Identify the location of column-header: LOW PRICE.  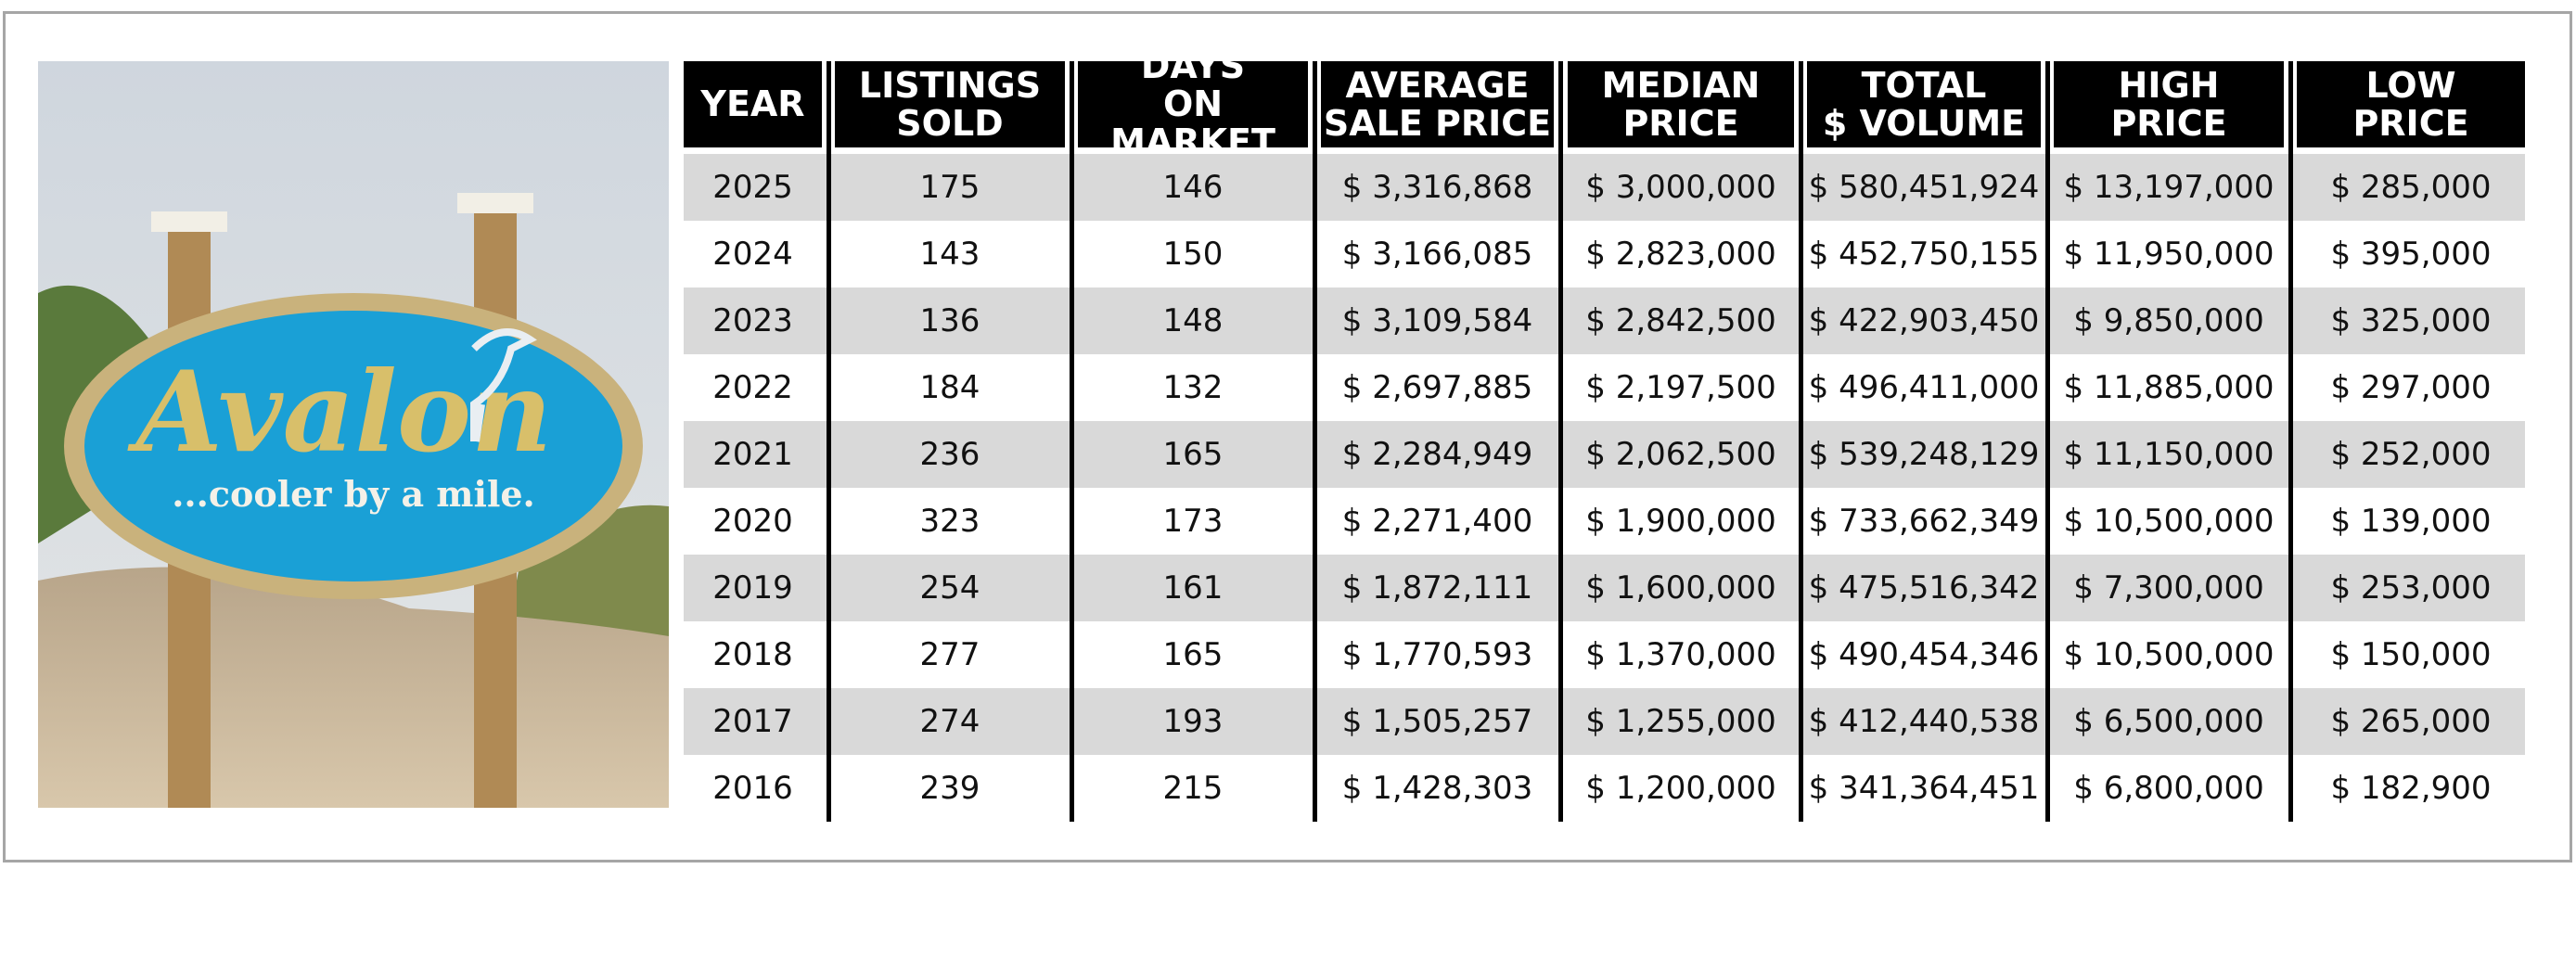
(2411, 104).